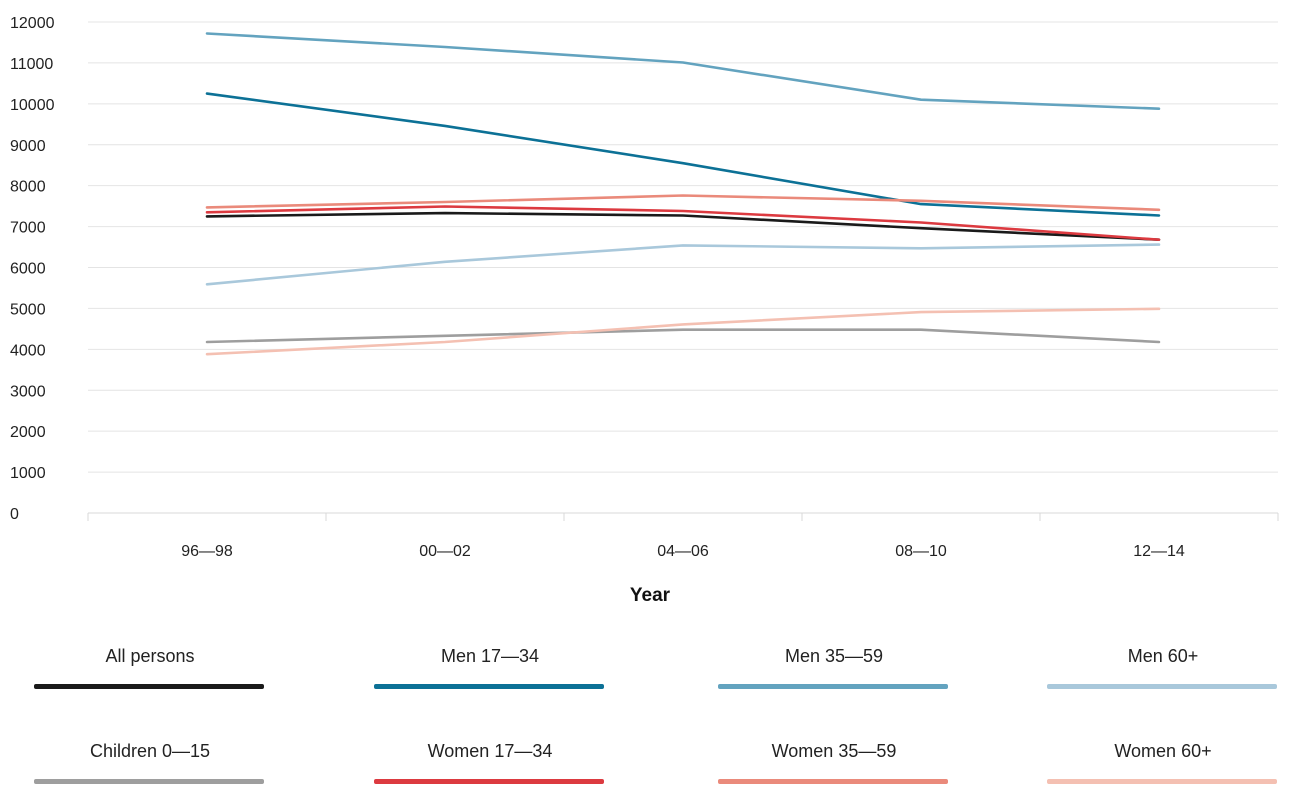 Image resolution: width=1289 pixels, height=801 pixels. What do you see at coordinates (1159, 551) in the screenshot?
I see `x-tick-label: 12—14` at bounding box center [1159, 551].